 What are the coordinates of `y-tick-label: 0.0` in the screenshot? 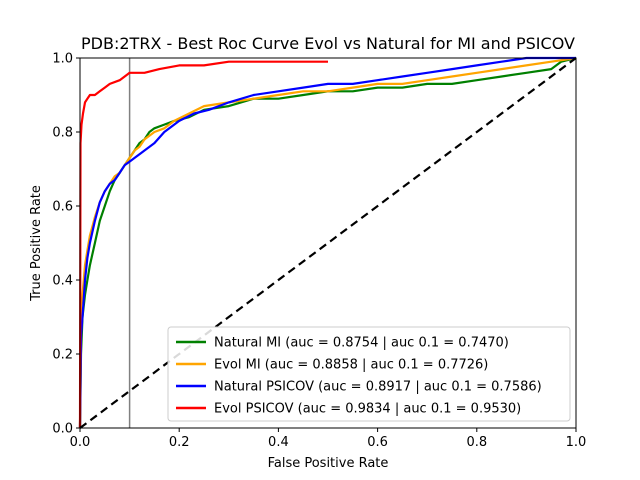 It's located at (62, 429).